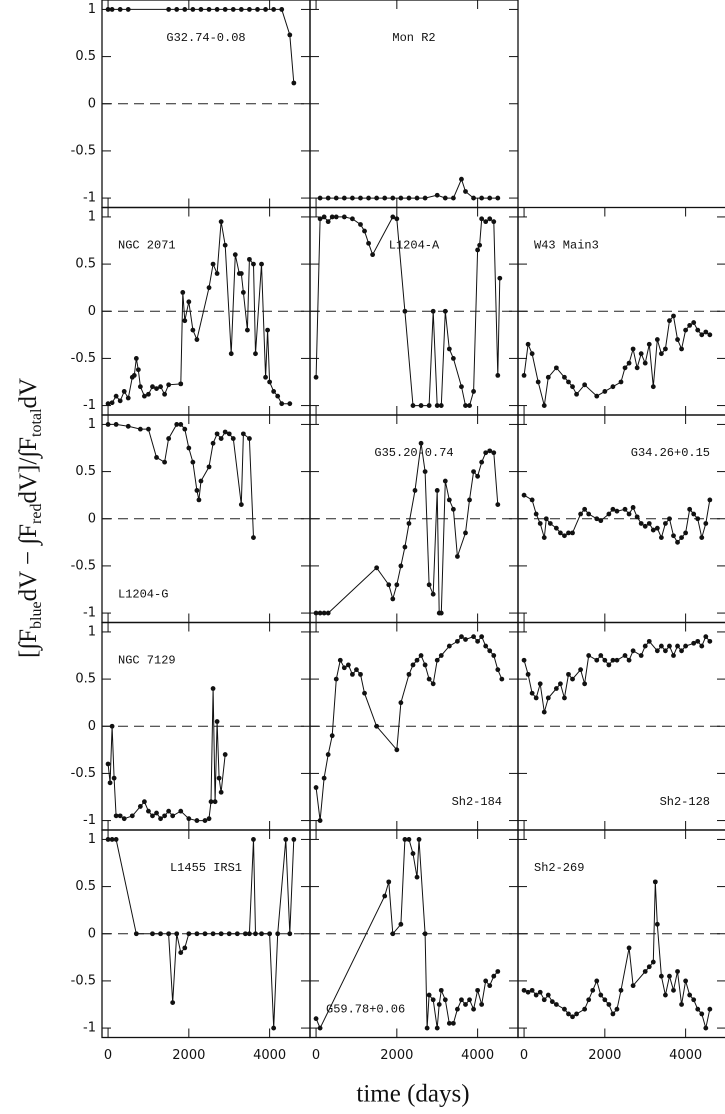 Image resolution: width=725 pixels, height=1114 pixels. What do you see at coordinates (477, 802) in the screenshot?
I see `panel-label: Sh2-184` at bounding box center [477, 802].